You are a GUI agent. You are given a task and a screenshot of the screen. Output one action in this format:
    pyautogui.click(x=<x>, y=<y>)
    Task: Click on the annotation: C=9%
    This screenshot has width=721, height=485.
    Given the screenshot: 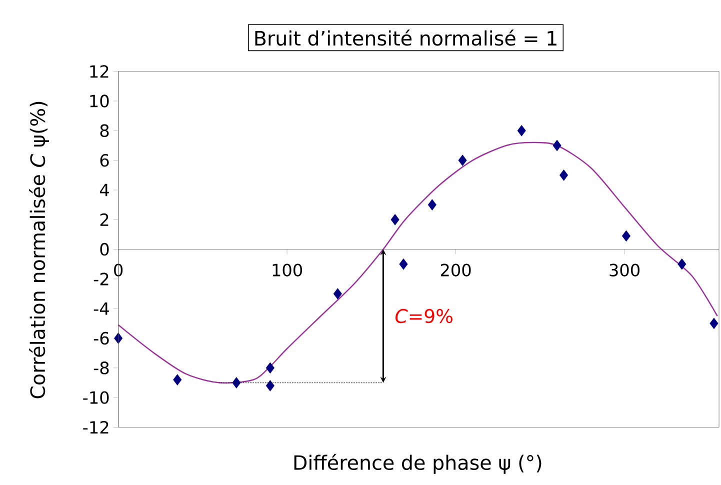 What is the action you would take?
    pyautogui.click(x=423, y=316)
    